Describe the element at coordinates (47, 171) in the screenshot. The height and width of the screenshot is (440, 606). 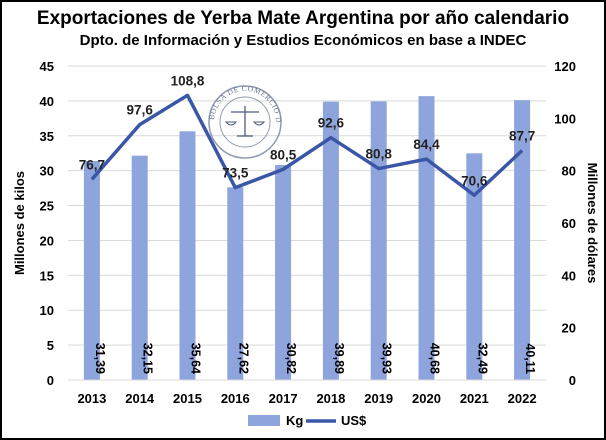
I see `y-tick-label: 30` at that location.